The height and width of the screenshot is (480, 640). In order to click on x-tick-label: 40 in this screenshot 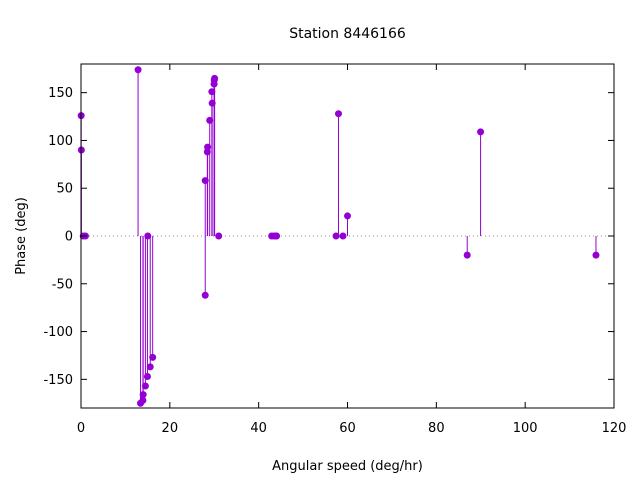, I will do `click(258, 428)`.